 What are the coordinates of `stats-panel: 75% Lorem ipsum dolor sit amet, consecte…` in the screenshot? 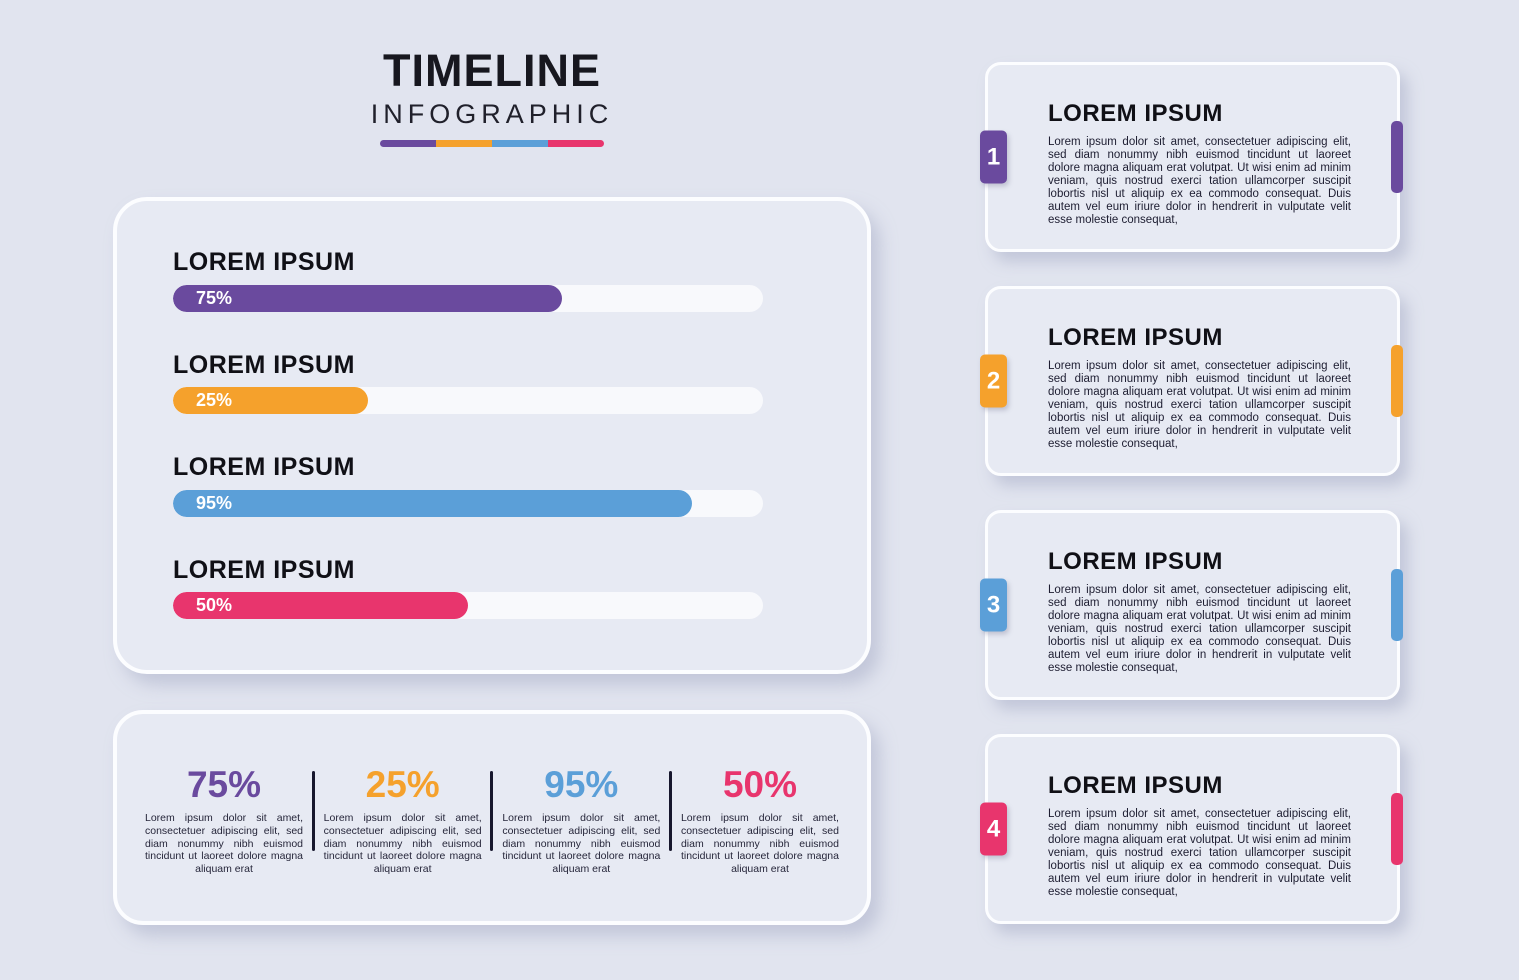 It's located at (492, 817).